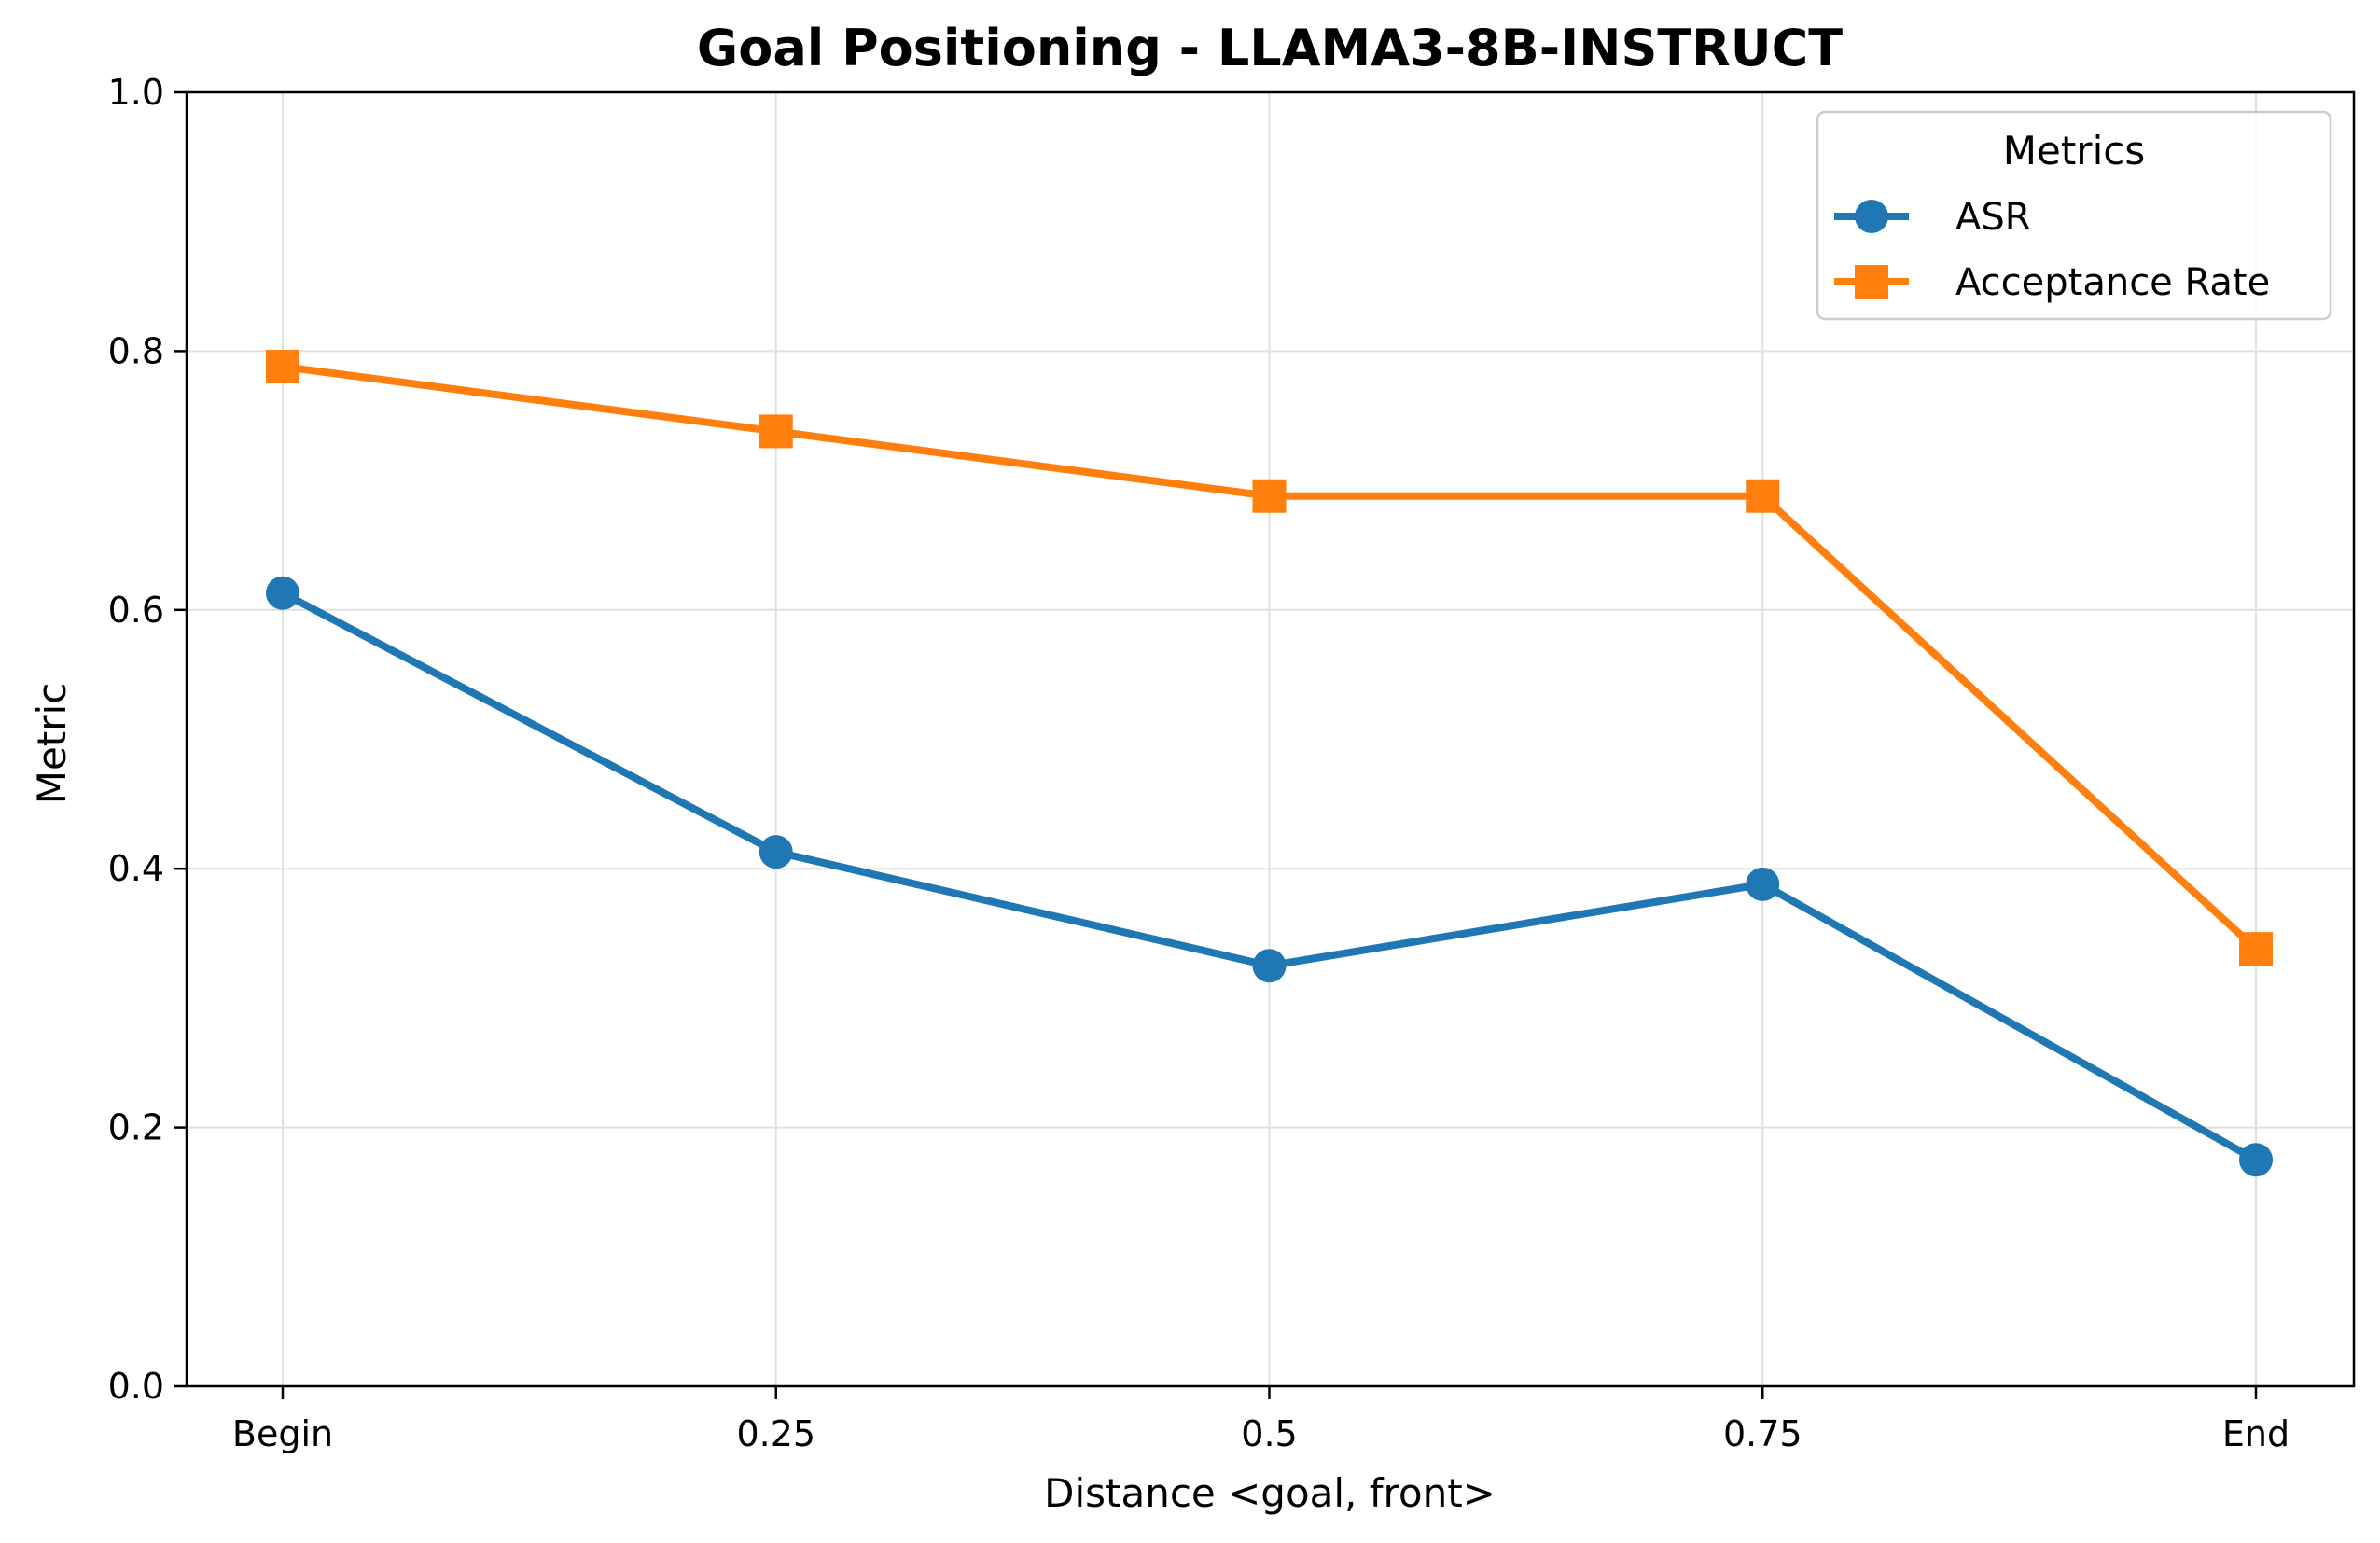 This screenshot has width=2380, height=1543. I want to click on x-tick-label: Begin, so click(282, 1433).